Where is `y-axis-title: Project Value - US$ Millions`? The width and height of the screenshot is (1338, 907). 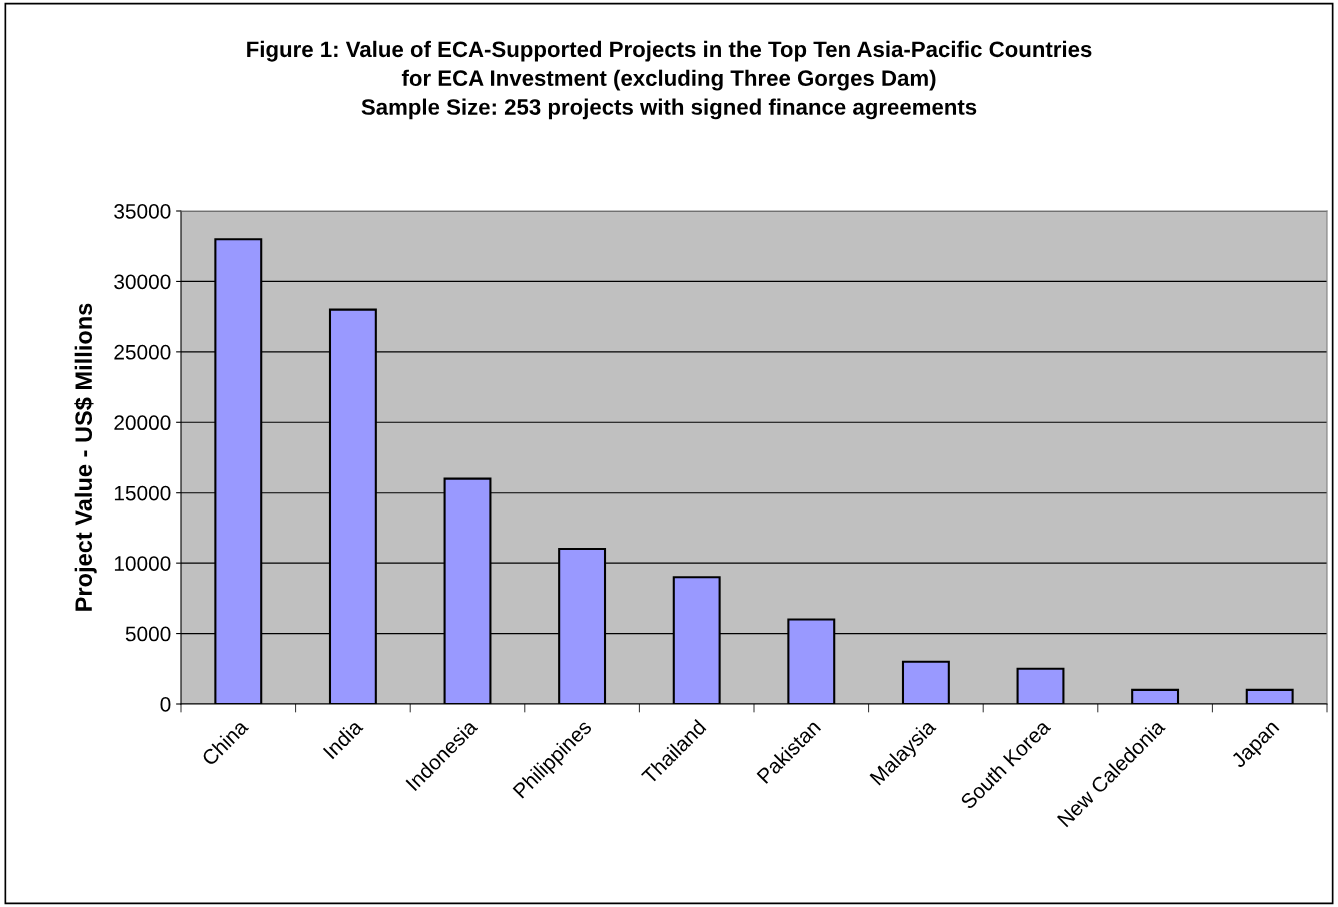
y-axis-title: Project Value - US$ Millions is located at coordinates (85, 457).